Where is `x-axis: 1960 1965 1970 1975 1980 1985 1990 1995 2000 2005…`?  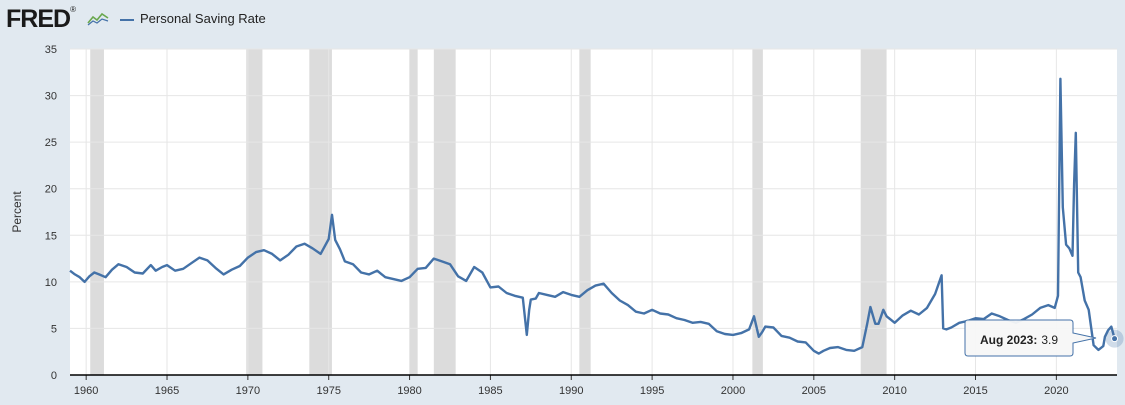
x-axis: 1960 1965 1970 1975 1980 1985 1990 1995 2000 2005… is located at coordinates (571, 386).